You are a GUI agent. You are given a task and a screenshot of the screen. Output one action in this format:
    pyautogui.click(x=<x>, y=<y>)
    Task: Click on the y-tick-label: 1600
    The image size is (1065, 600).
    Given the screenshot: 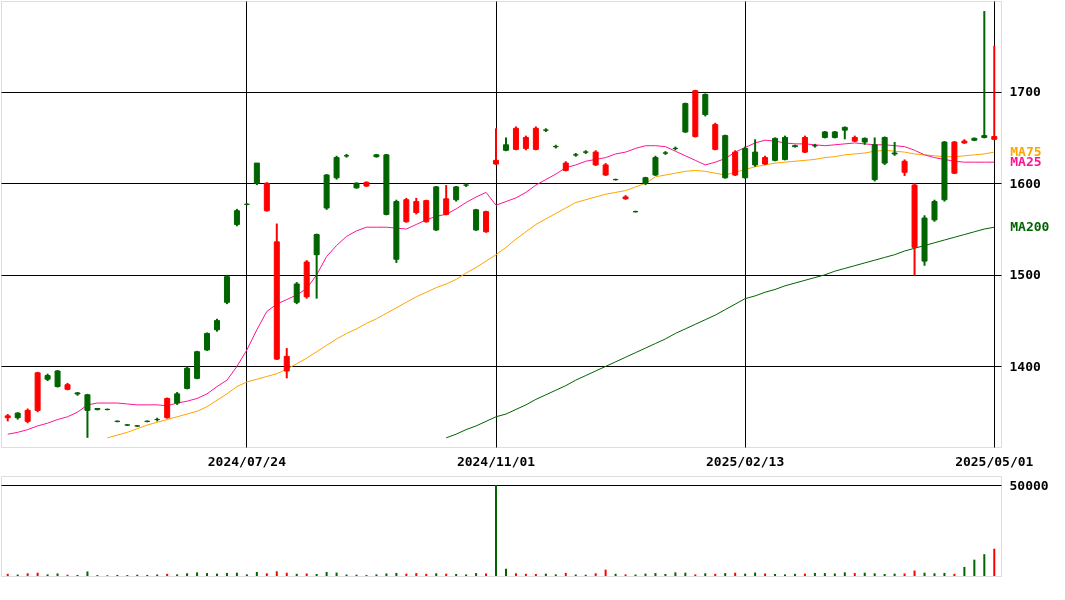 What is the action you would take?
    pyautogui.click(x=1025, y=183)
    